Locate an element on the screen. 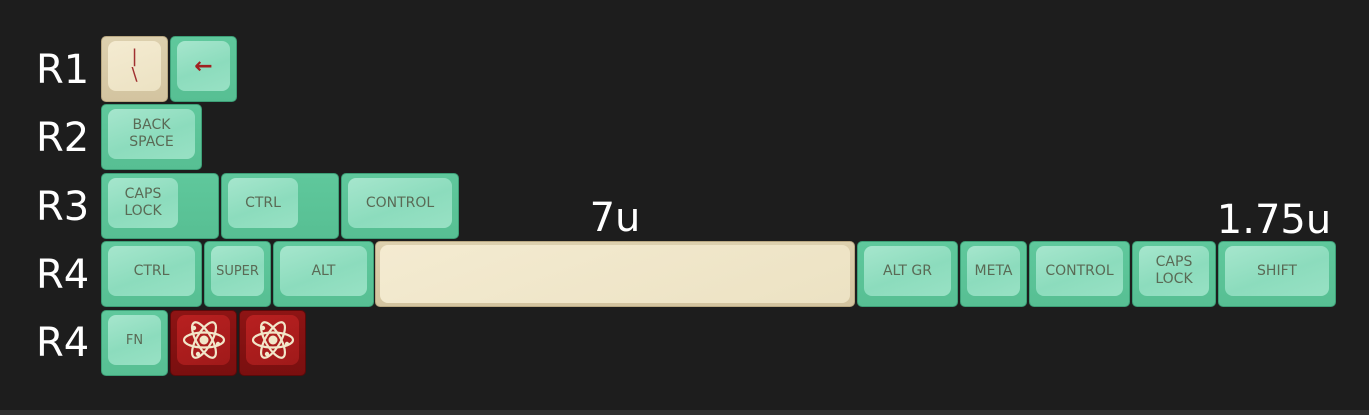  key-backslash: | \ is located at coordinates (134, 69).